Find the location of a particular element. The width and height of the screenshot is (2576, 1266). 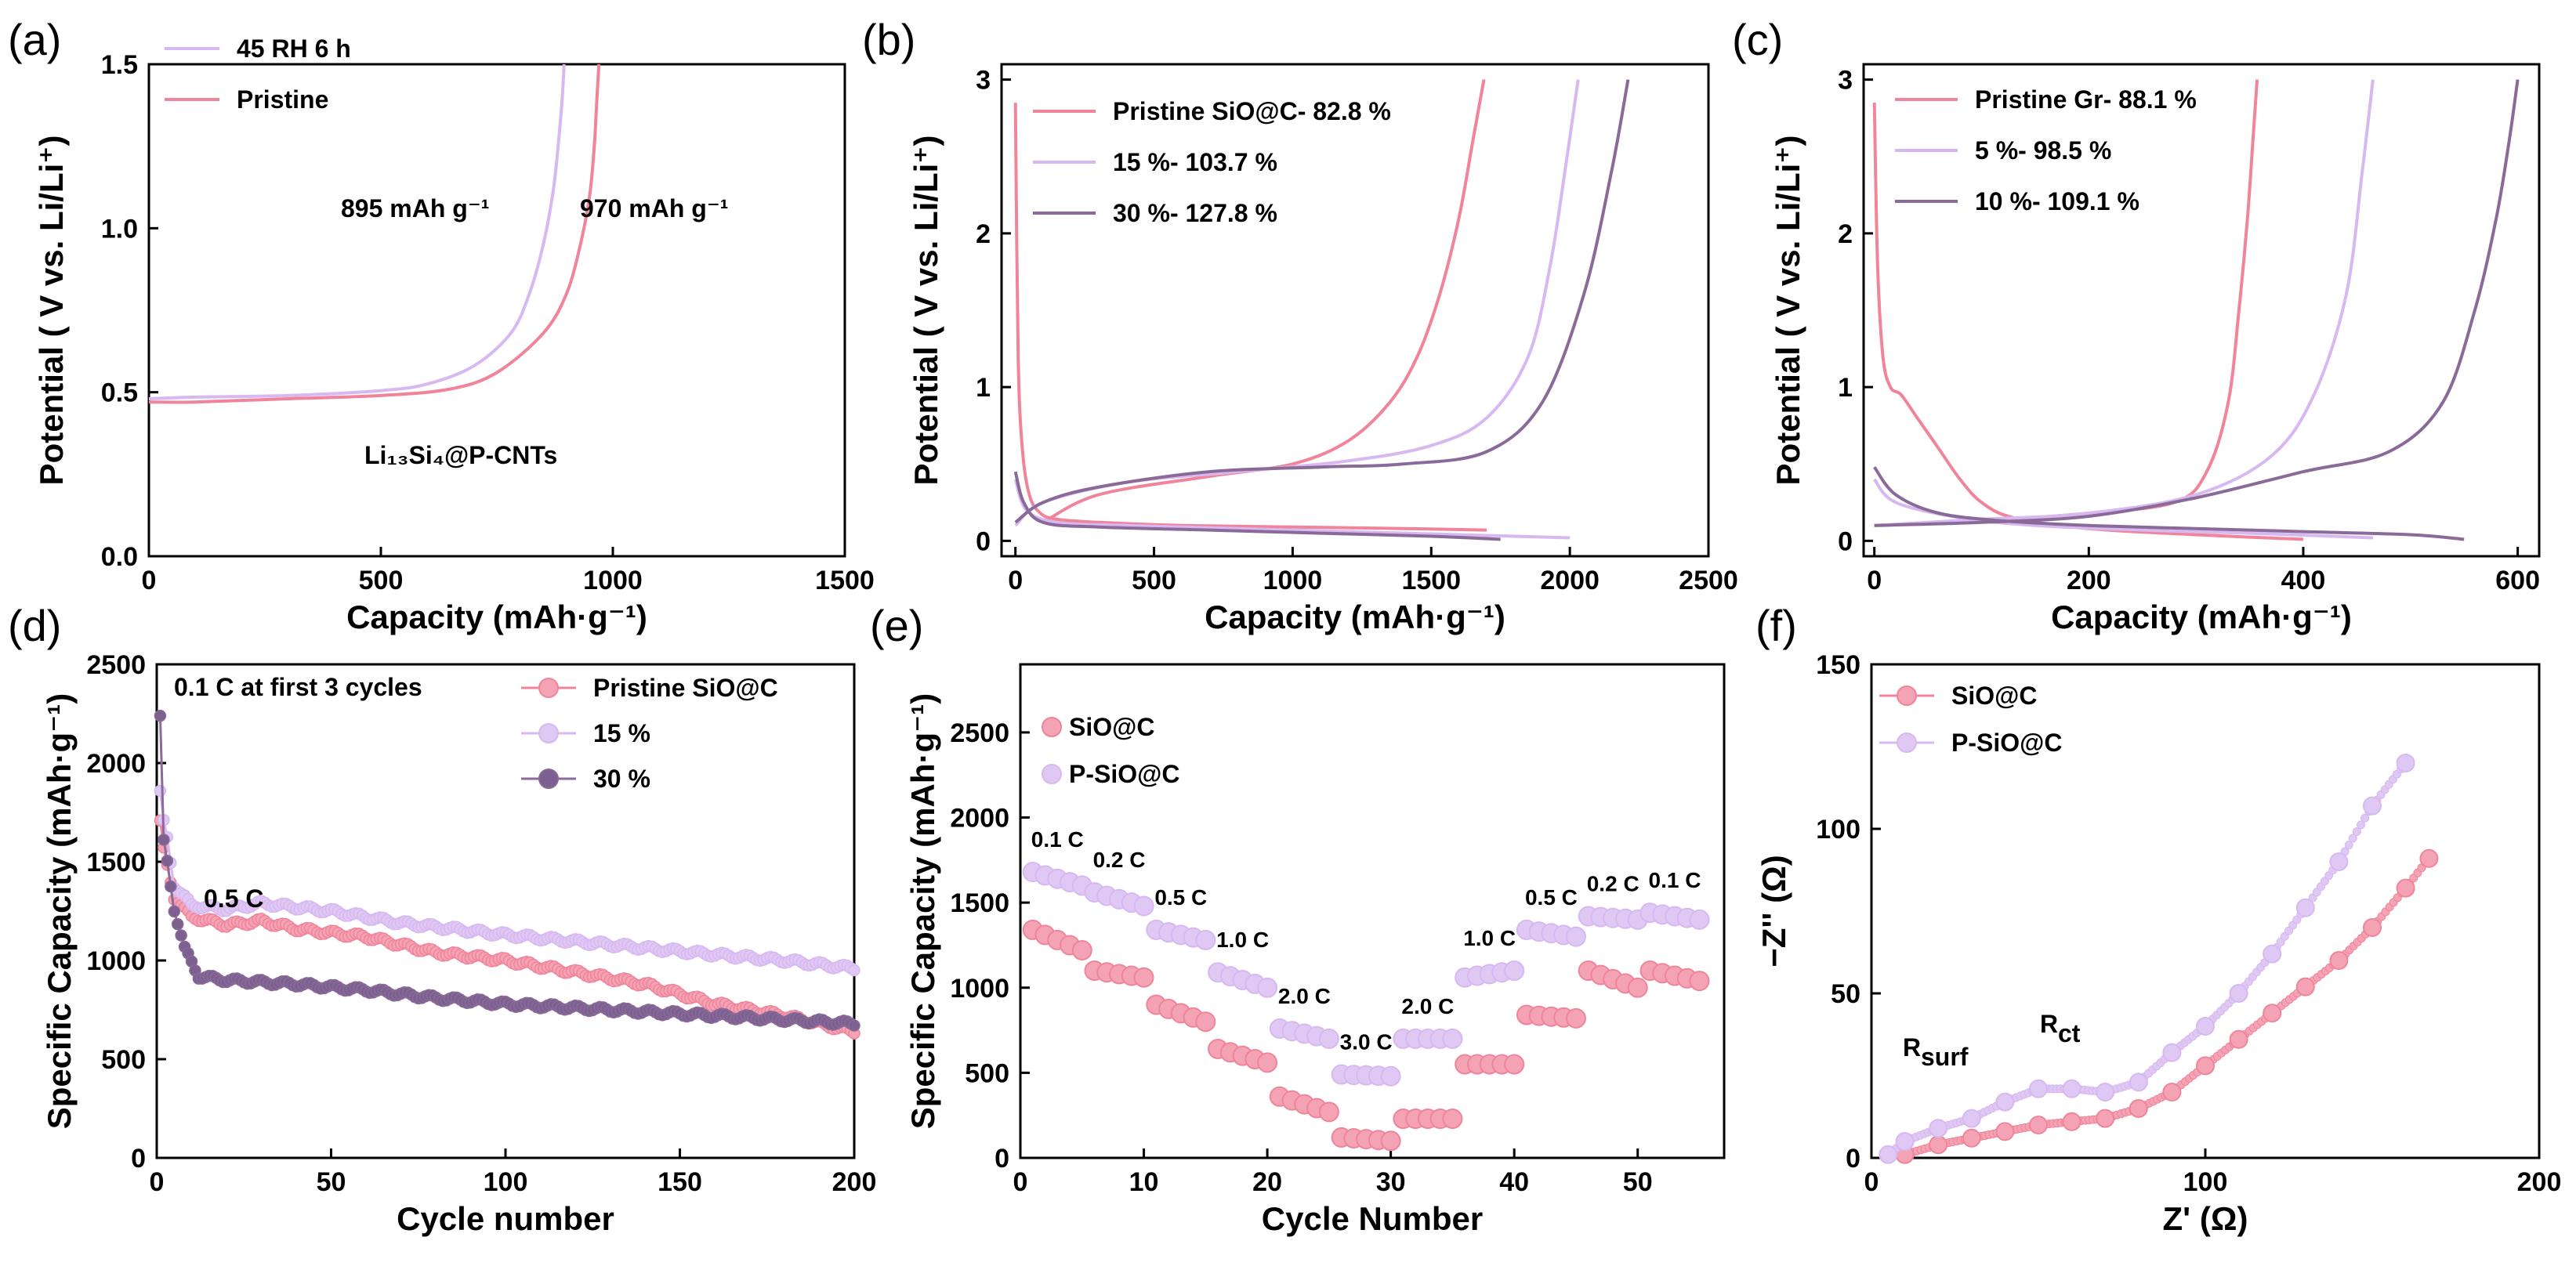

panel-label: (c) is located at coordinates (1757, 40).